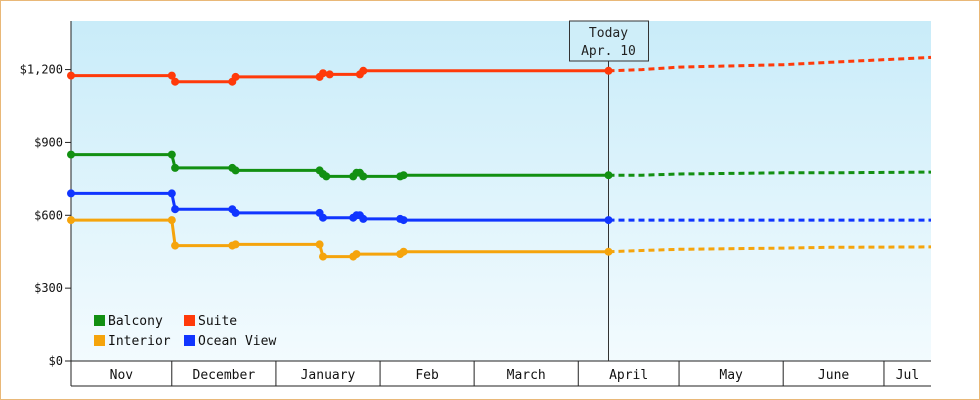 Image resolution: width=980 pixels, height=400 pixels. Describe the element at coordinates (48, 215) in the screenshot. I see `y-tick-label: $600` at that location.